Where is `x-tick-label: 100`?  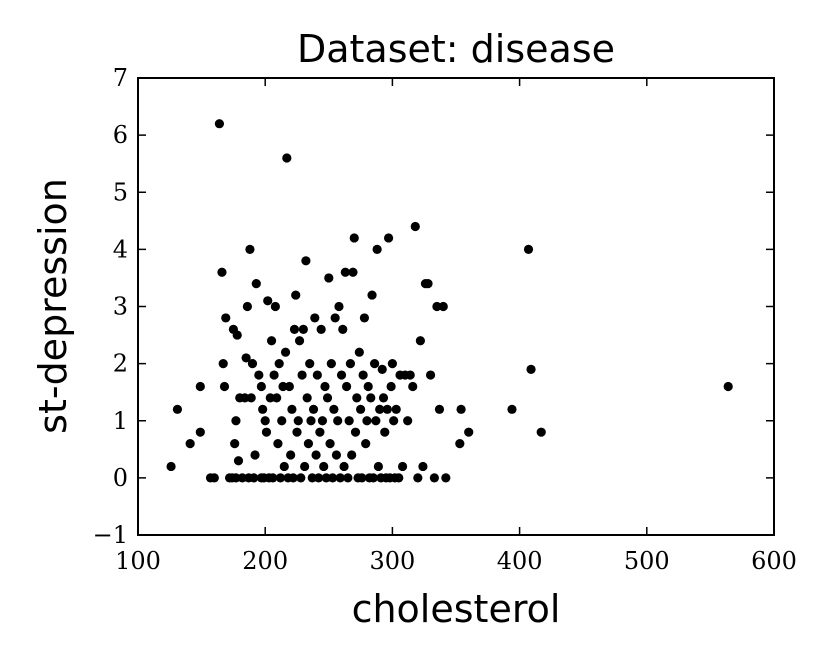
x-tick-label: 100 is located at coordinates (138, 561).